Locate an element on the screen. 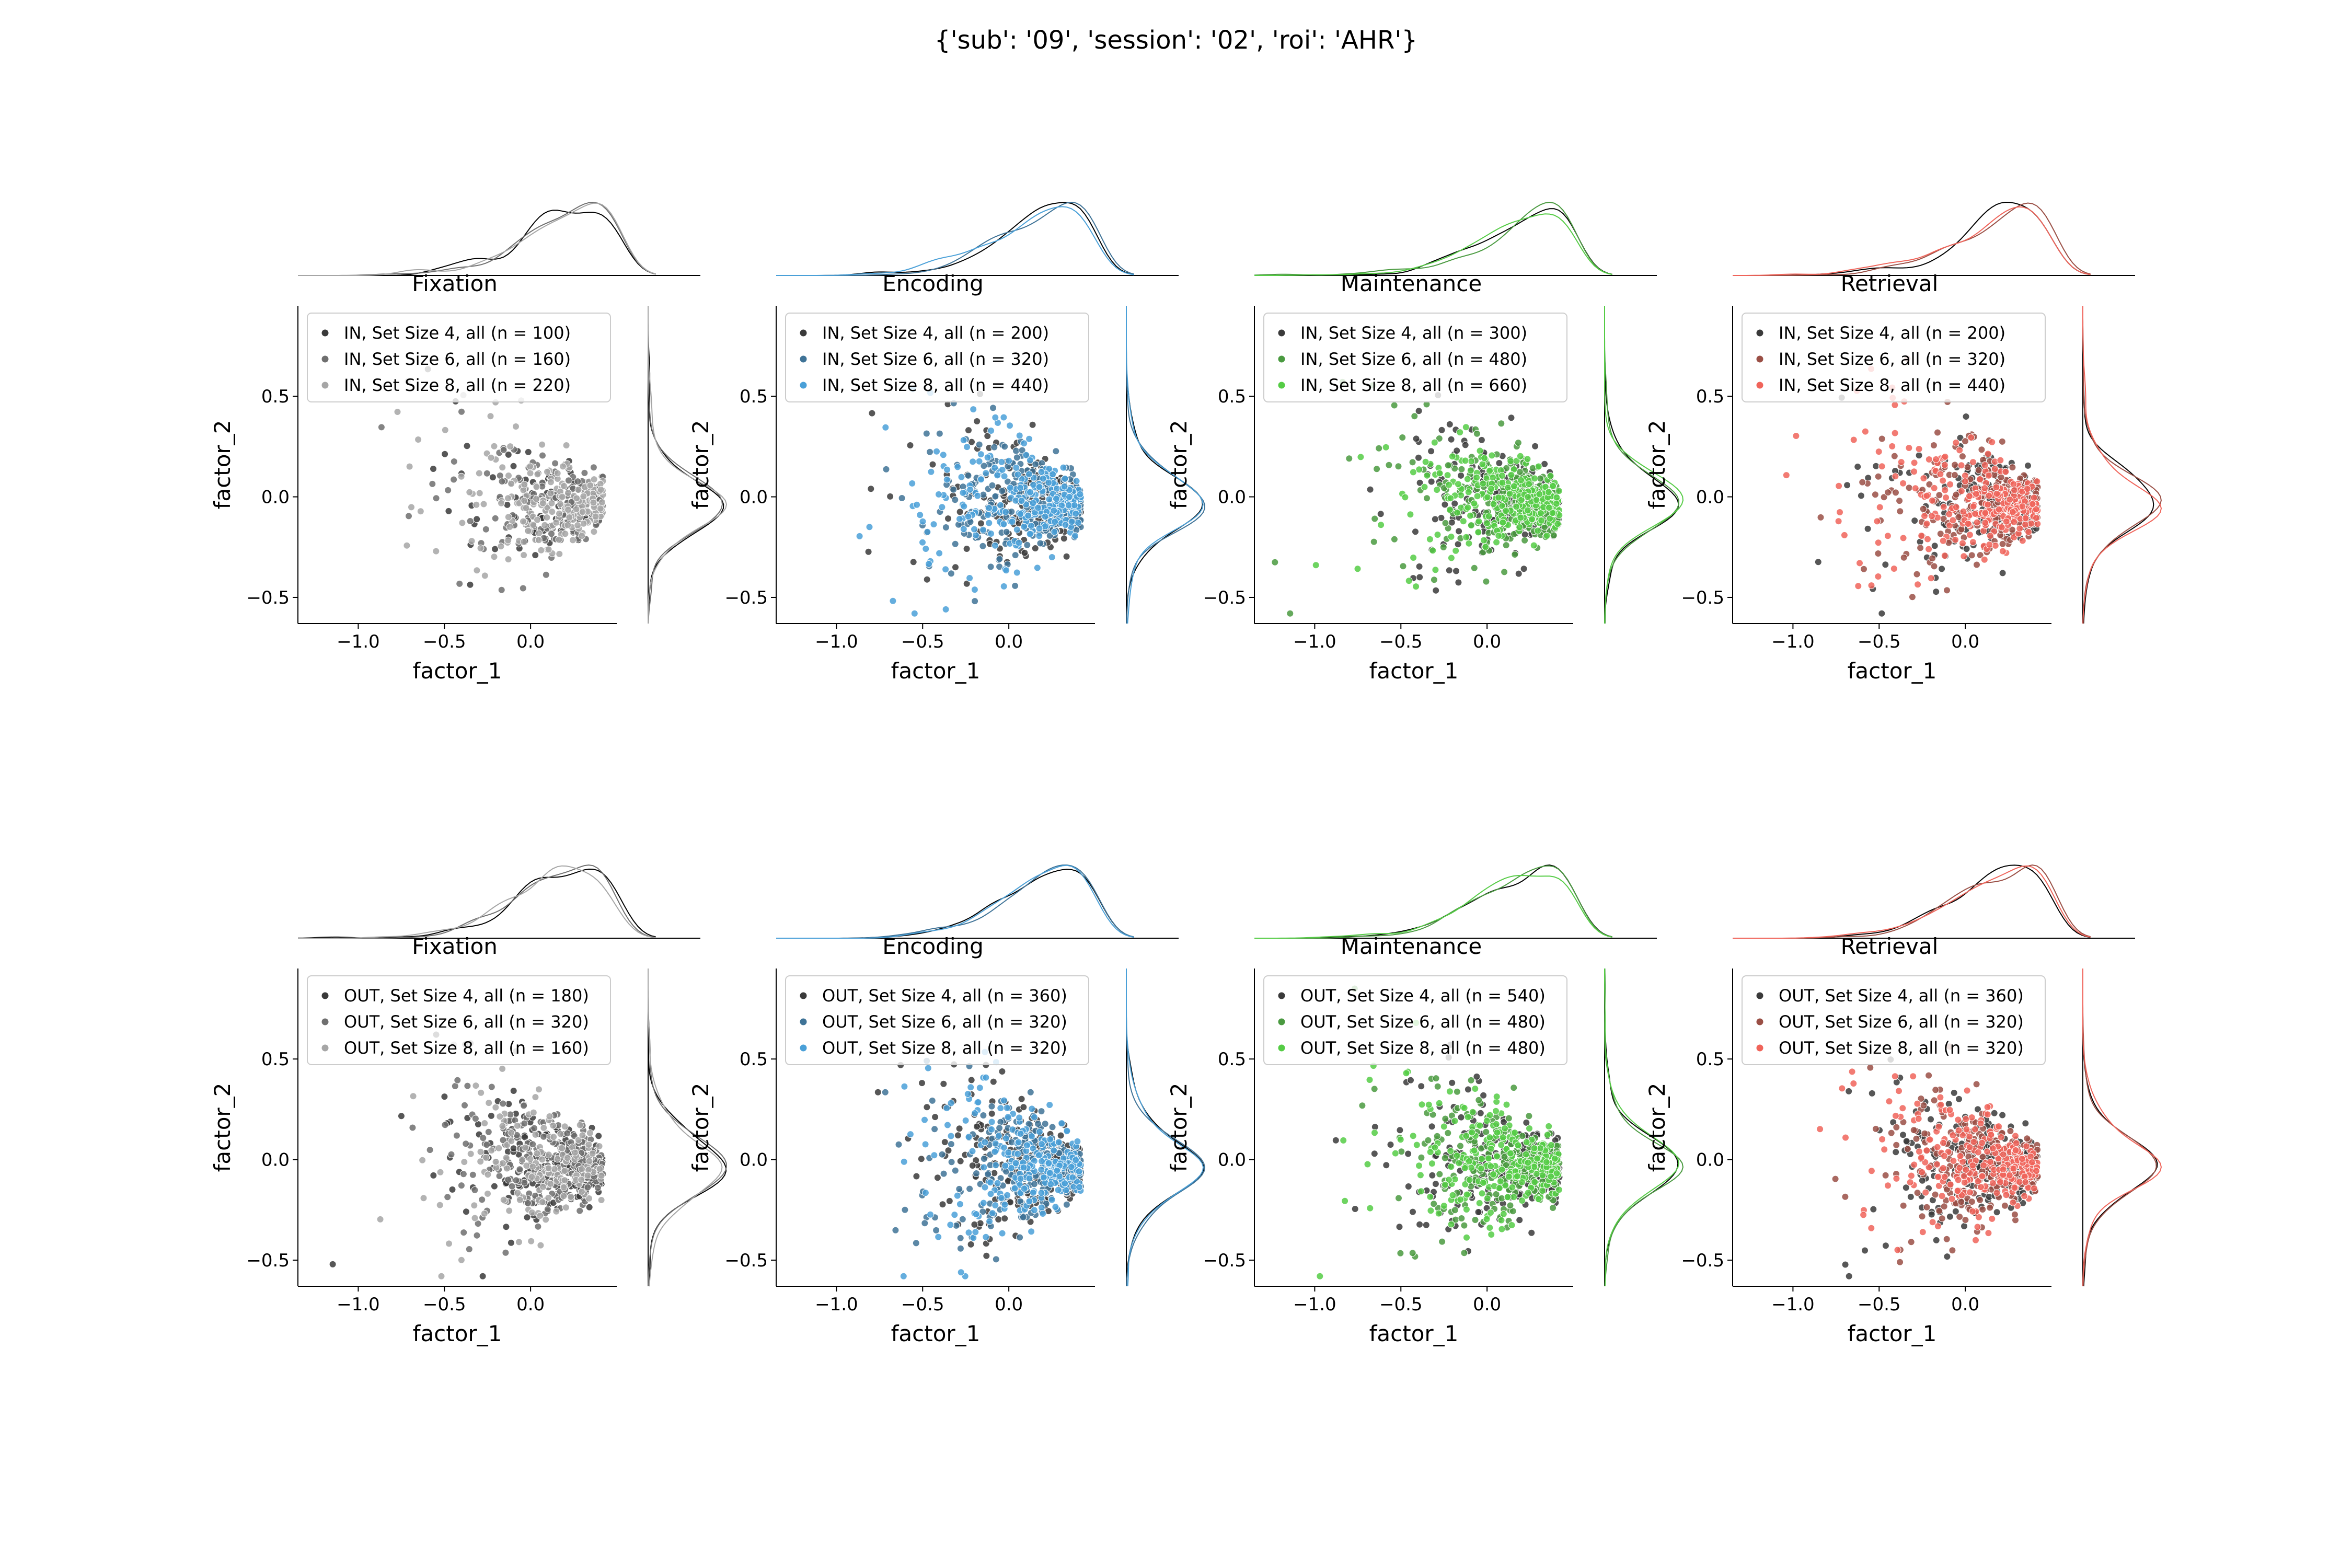 Image resolution: width=2352 pixels, height=1568 pixels. x-tick-label: −0.5 is located at coordinates (444, 1304).